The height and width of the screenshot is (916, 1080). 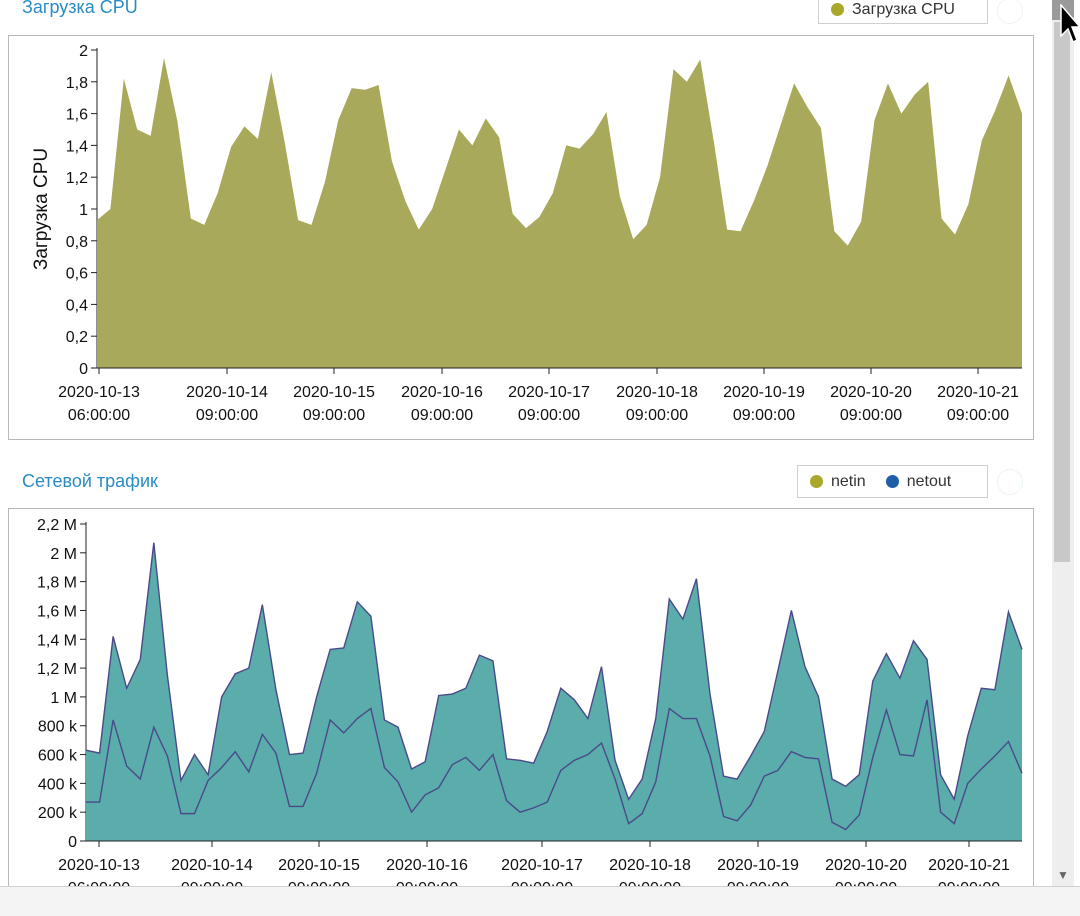 I want to click on mouse-cursor-icon, so click(x=1070, y=24).